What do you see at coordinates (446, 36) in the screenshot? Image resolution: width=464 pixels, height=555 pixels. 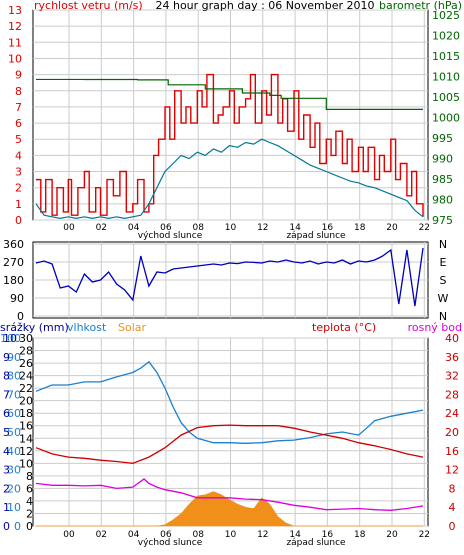 I see `baro-tick-label: 1020` at bounding box center [446, 36].